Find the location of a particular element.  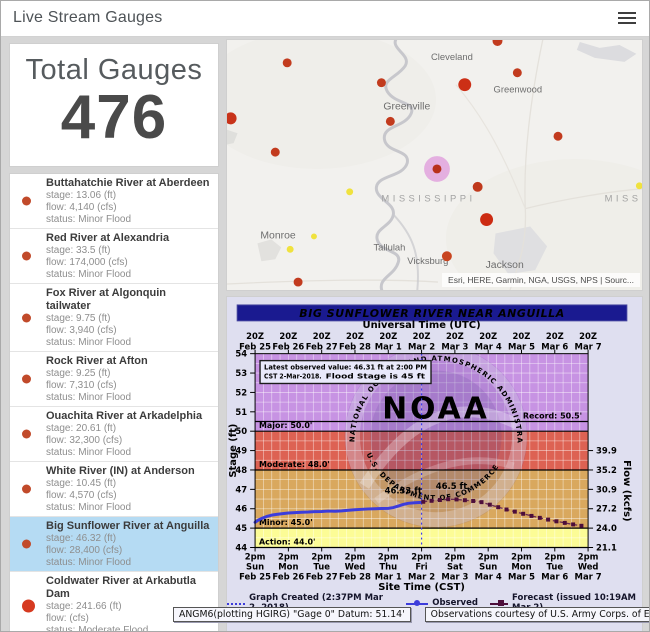

flow-tick: 35.2 is located at coordinates (606, 470).